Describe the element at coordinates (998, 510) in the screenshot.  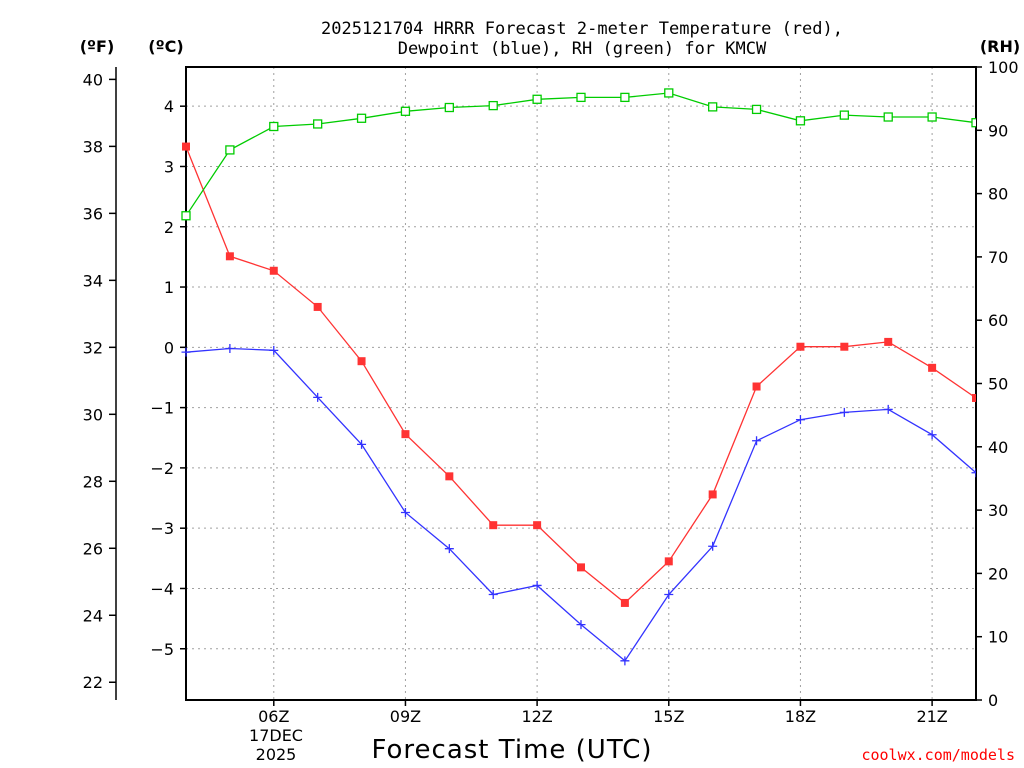
I see `rh-tick-label: 30` at that location.